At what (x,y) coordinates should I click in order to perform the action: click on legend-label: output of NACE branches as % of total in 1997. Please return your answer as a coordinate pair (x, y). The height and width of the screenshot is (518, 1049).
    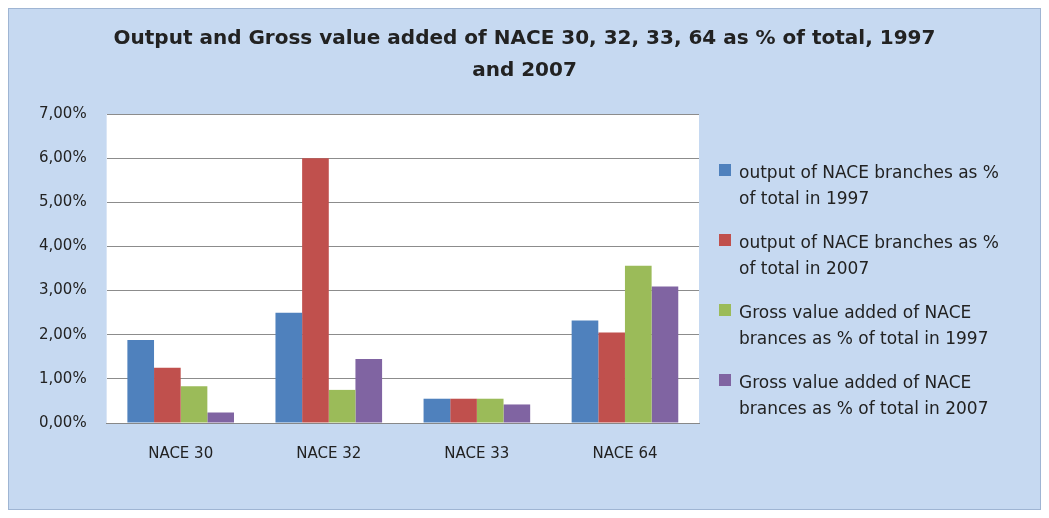
    Looking at the image, I should click on (869, 185).